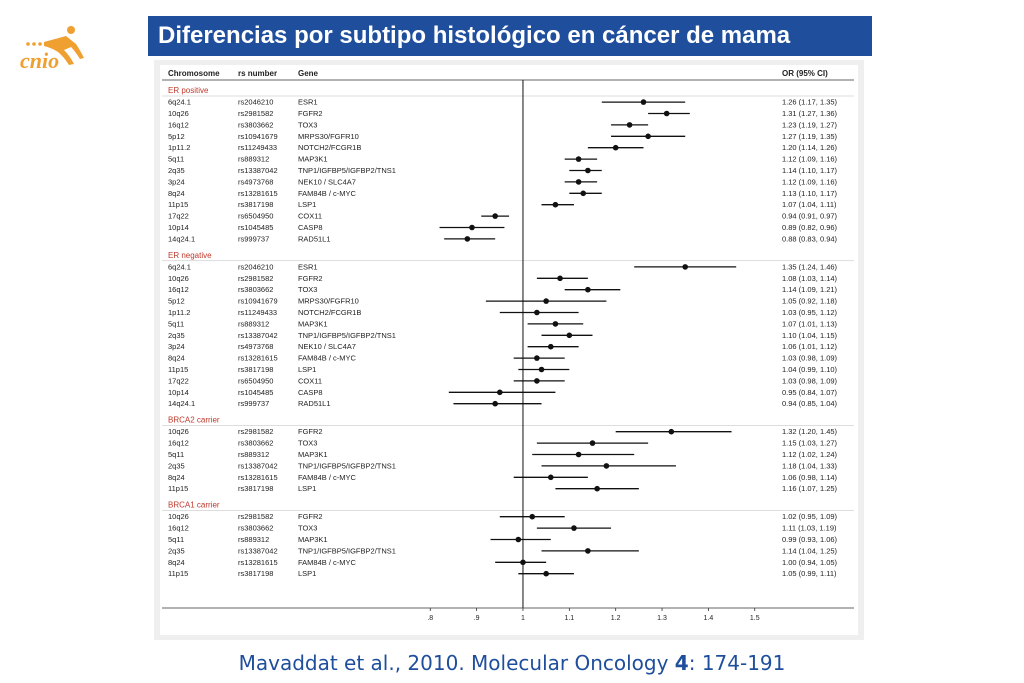  I want to click on row-rs-number: rs3817198, so click(255, 573).